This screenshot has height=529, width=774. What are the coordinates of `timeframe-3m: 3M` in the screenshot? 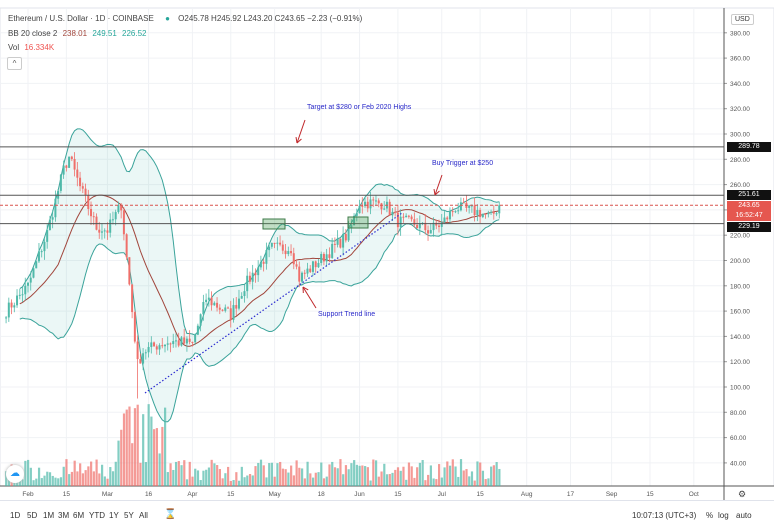 It's located at (64, 515).